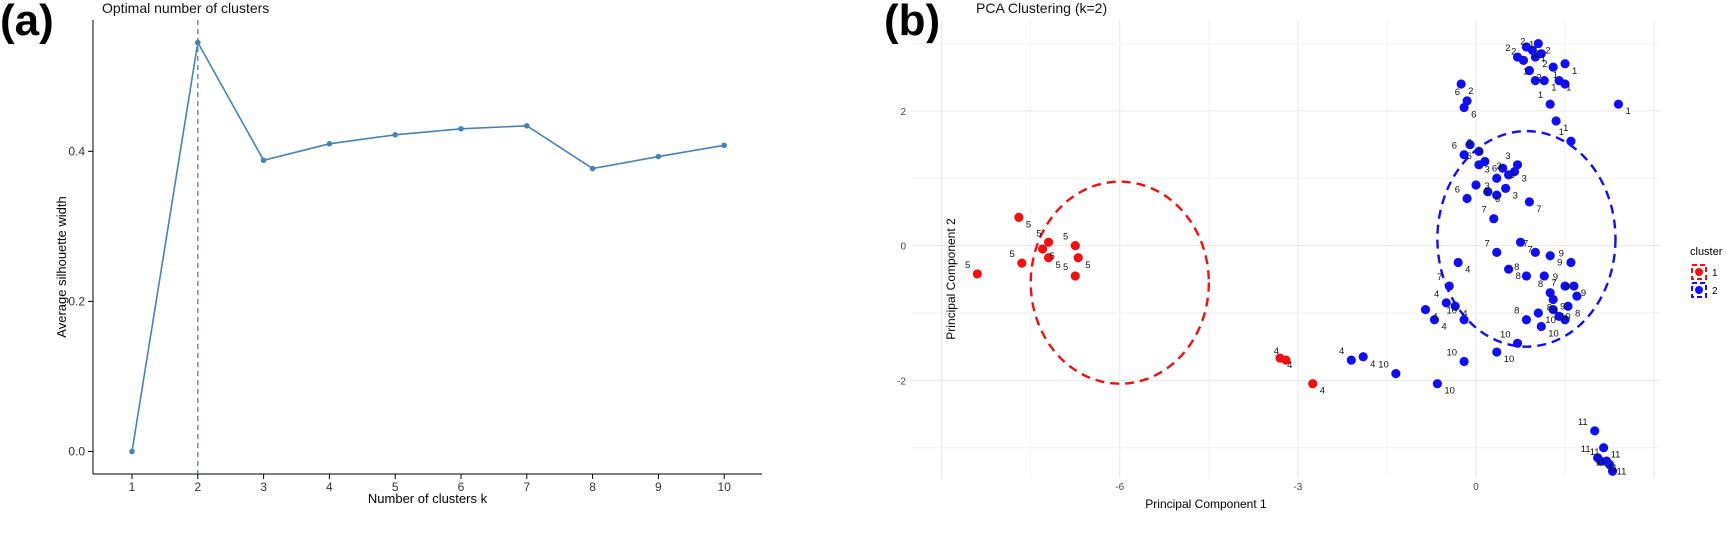 The image size is (1726, 556). Describe the element at coordinates (329, 487) in the screenshot. I see `x-tick-label: 4` at that location.